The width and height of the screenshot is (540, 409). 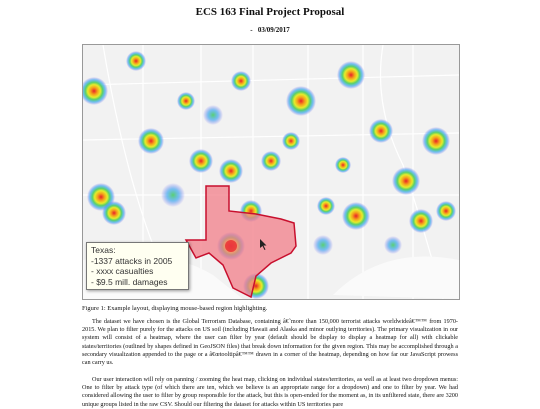 What do you see at coordinates (240, 242) in the screenshot?
I see `texas-highlight` at bounding box center [240, 242].